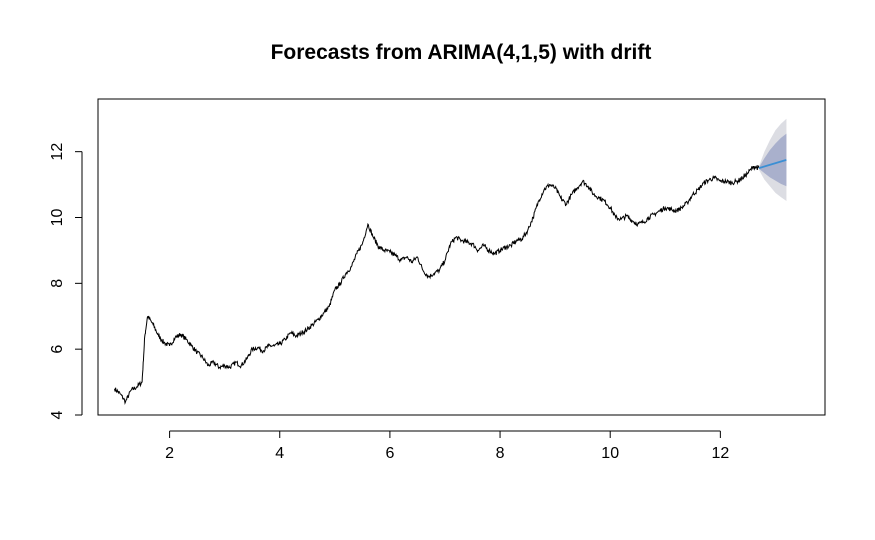 The width and height of the screenshot is (875, 540). Describe the element at coordinates (461, 52) in the screenshot. I see `chart-title: Forecasts from ARIMA(4,1,5) with drift` at that location.